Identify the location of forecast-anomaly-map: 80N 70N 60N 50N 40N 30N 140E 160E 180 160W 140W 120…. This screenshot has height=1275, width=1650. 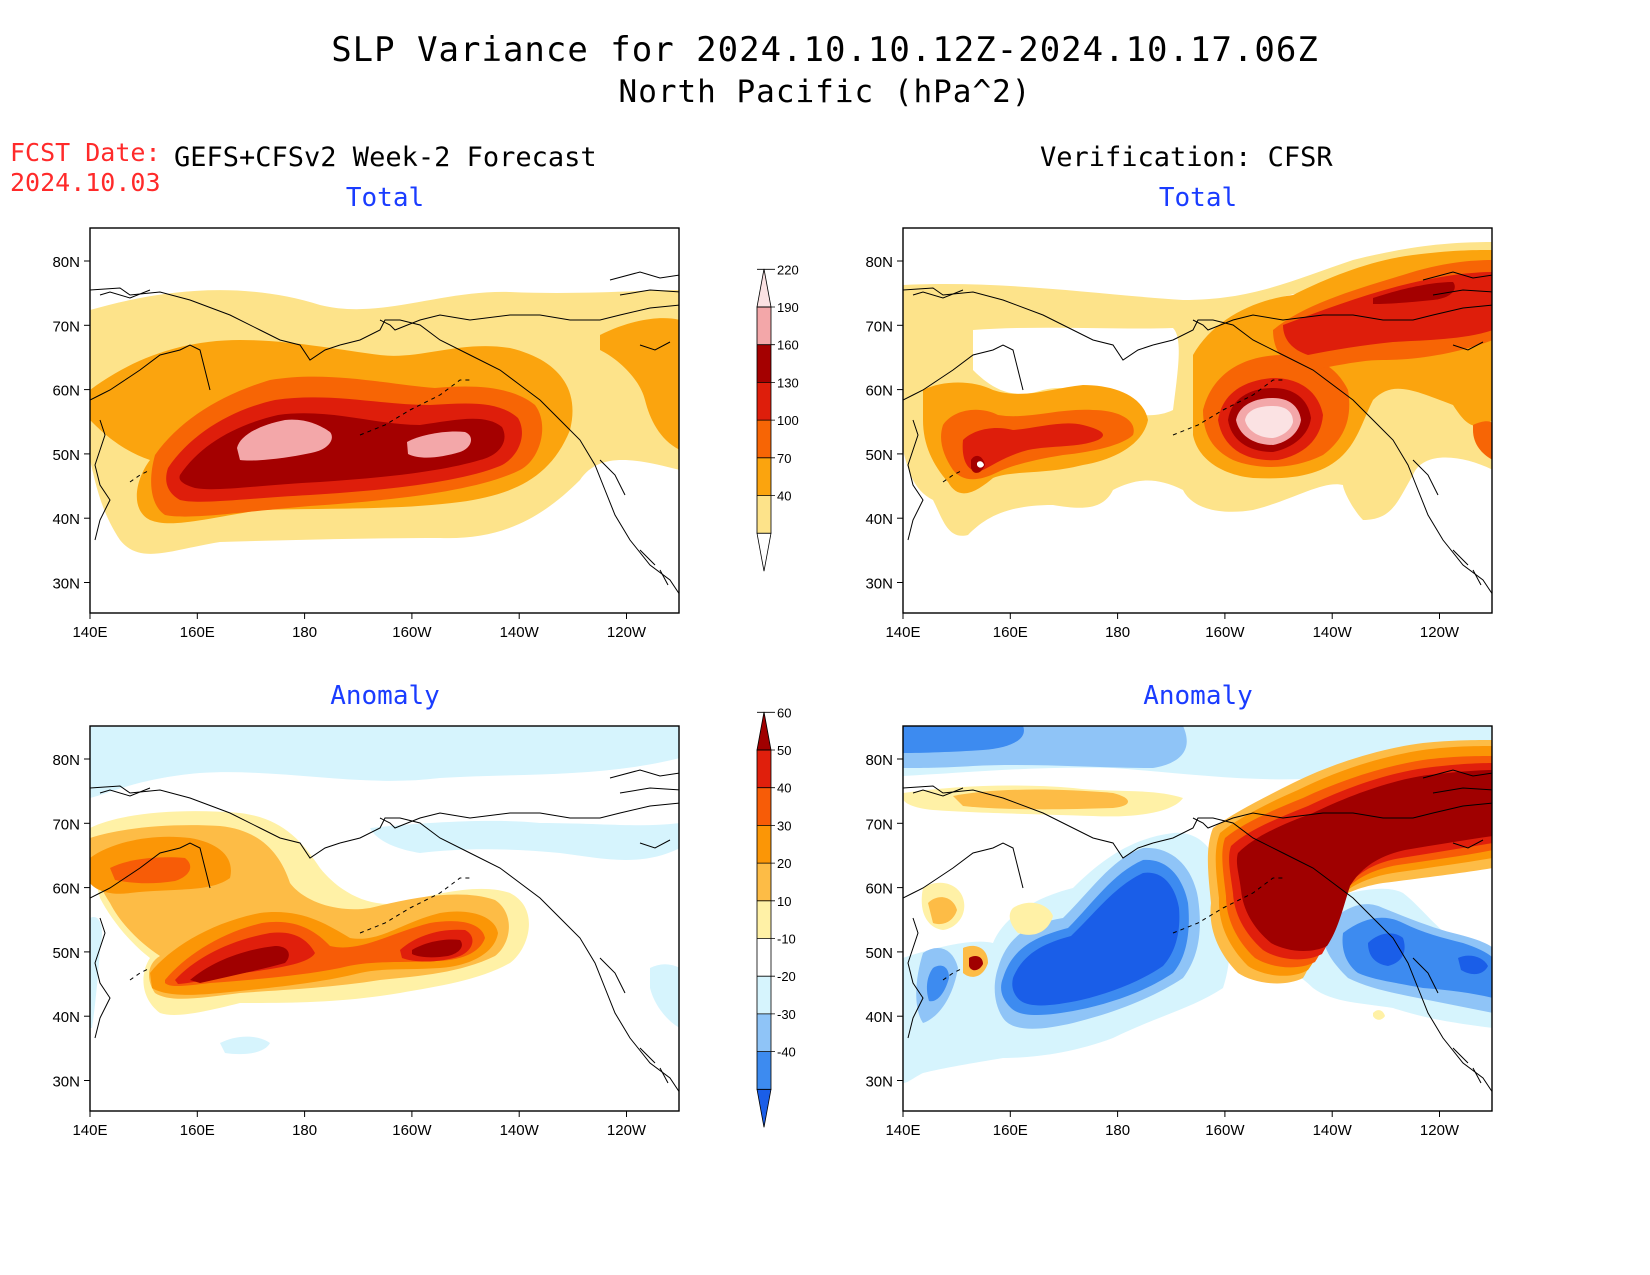
(366, 932).